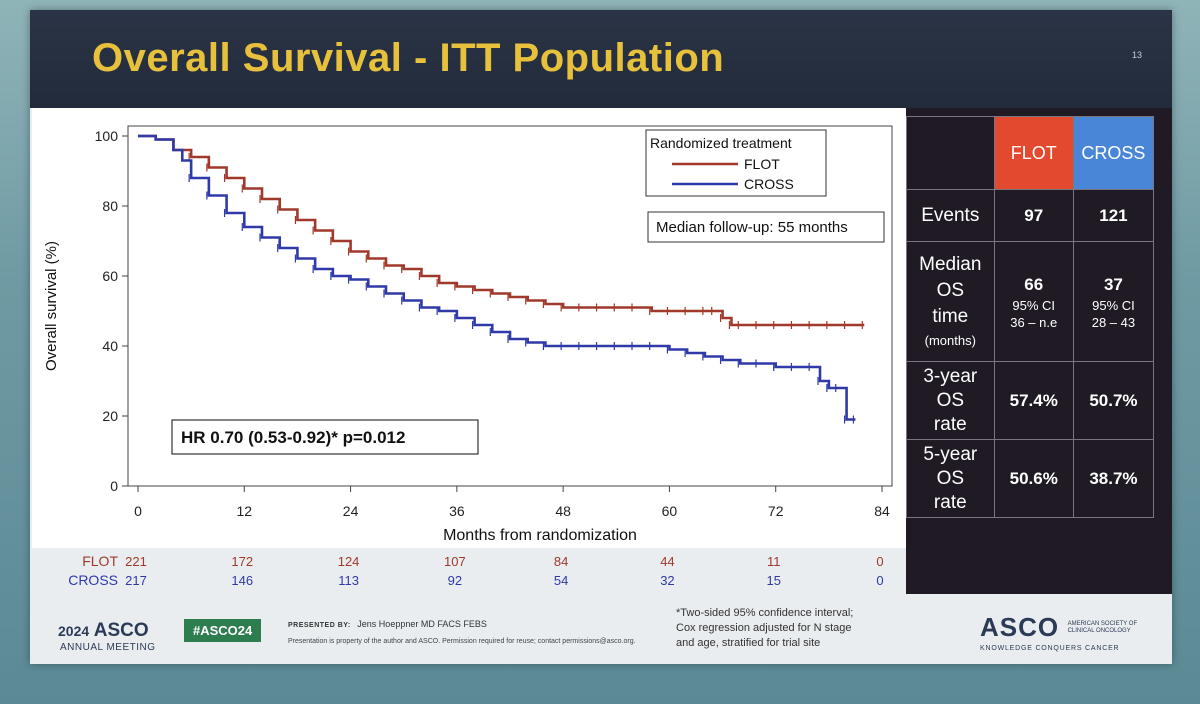 This screenshot has height=704, width=1200. Describe the element at coordinates (136, 580) in the screenshot. I see `at-risk-count: 217` at that location.